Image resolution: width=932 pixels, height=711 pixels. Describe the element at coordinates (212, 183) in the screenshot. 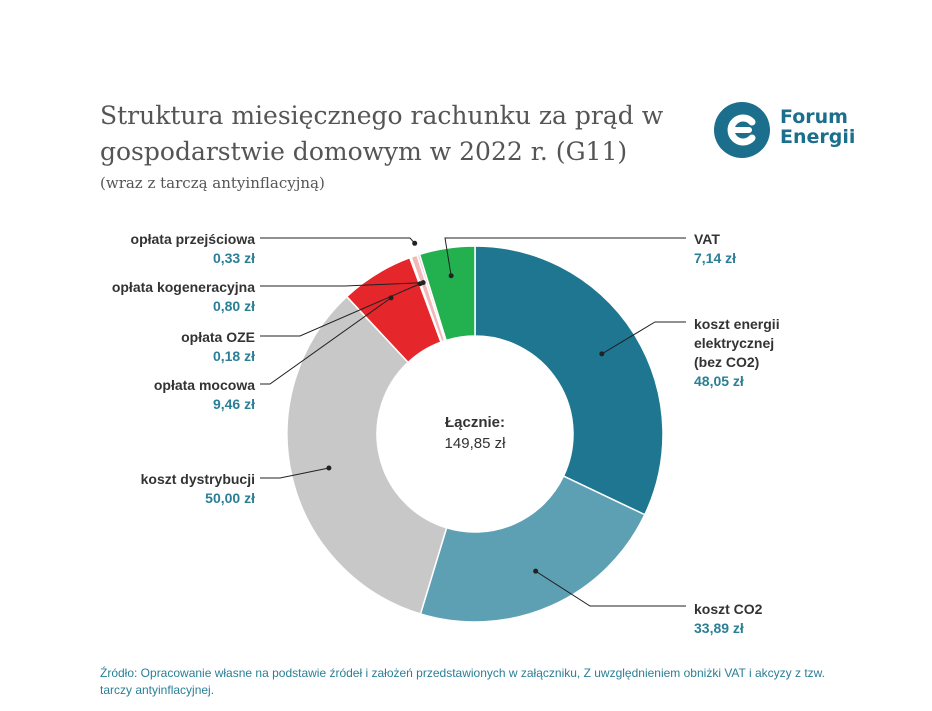

I see `chart-subtitle: (wraz z tarczą antyinflacyjną)` at that location.